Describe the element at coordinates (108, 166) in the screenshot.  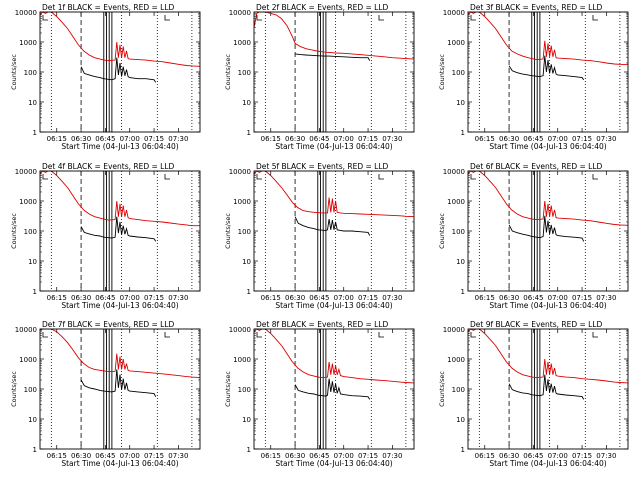
I see `chart-title: Det 4f BLACK = Events, RED = LLD` at that location.